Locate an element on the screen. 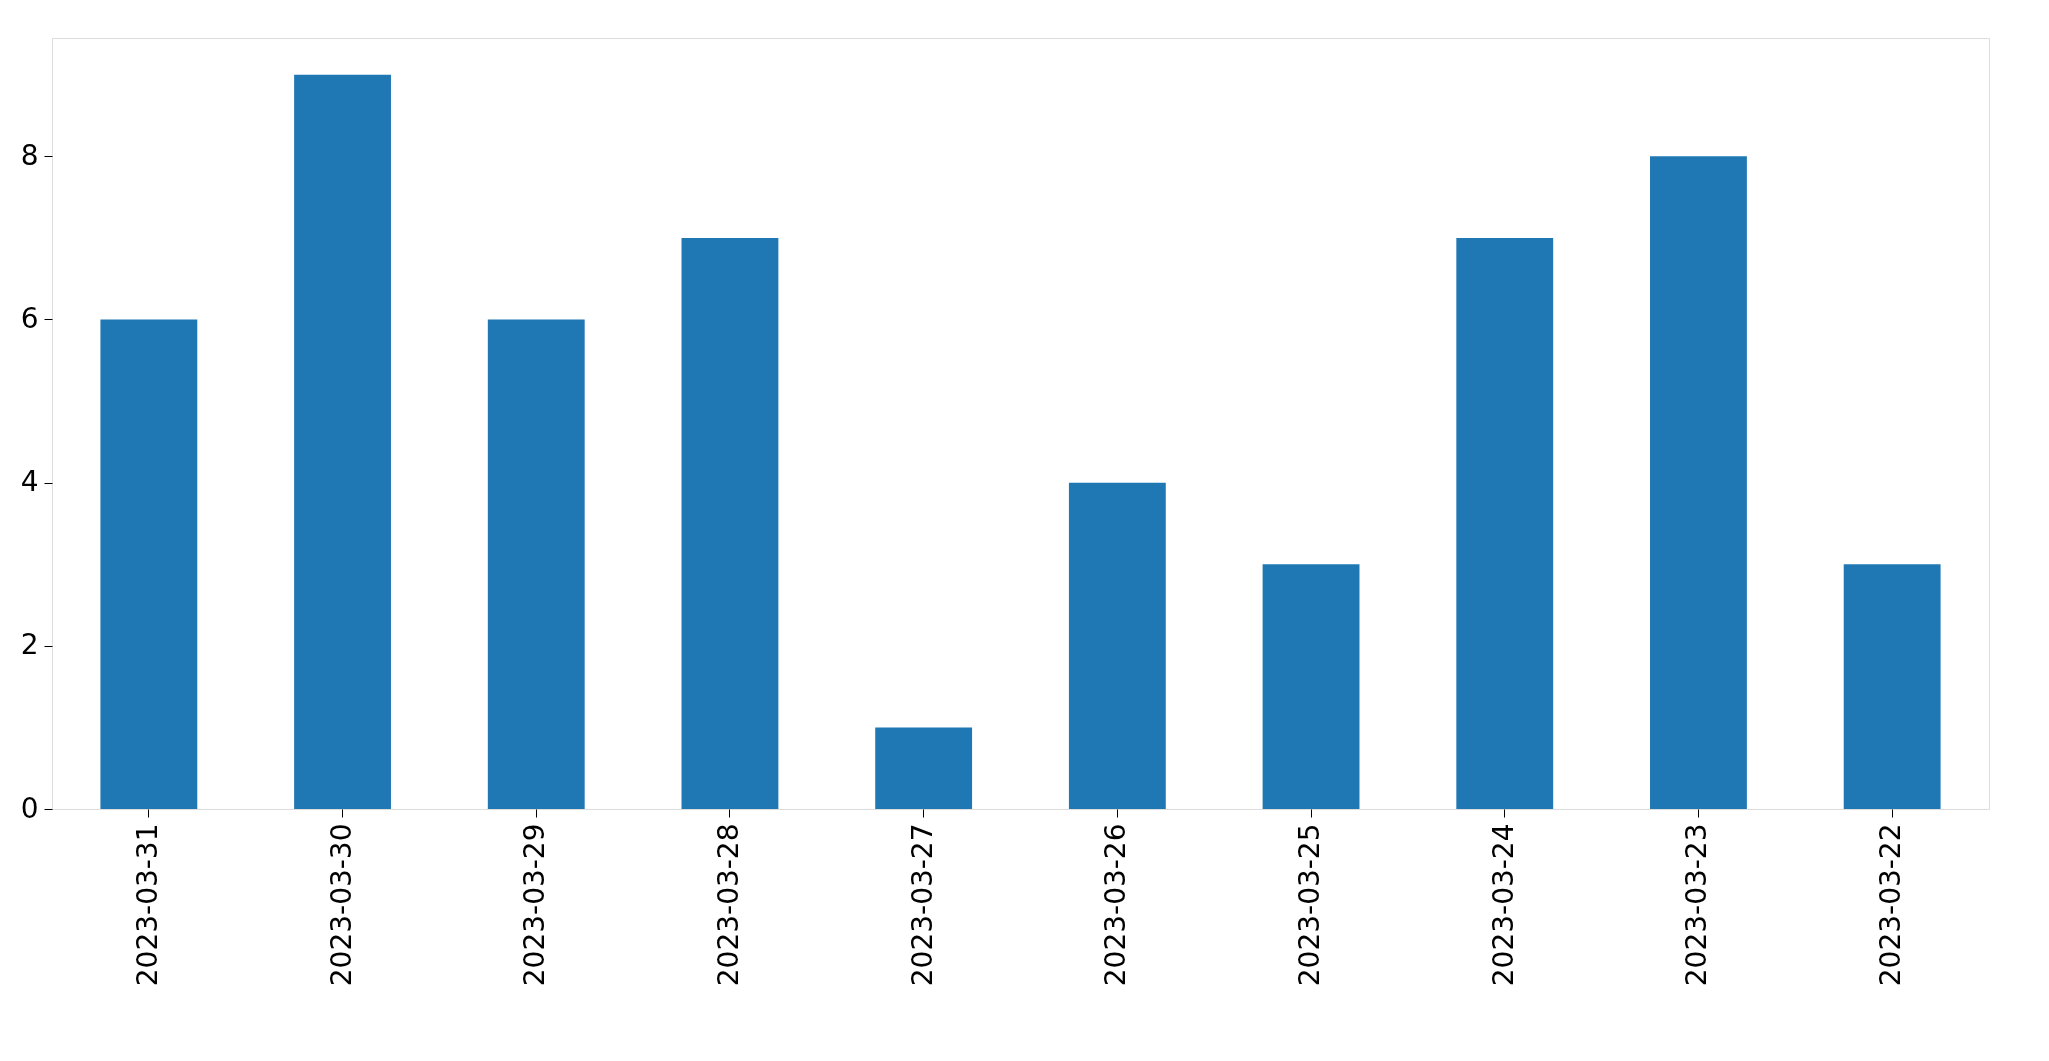 The image size is (2049, 1061). x-tick-label: 2023-03-28 is located at coordinates (728, 905).